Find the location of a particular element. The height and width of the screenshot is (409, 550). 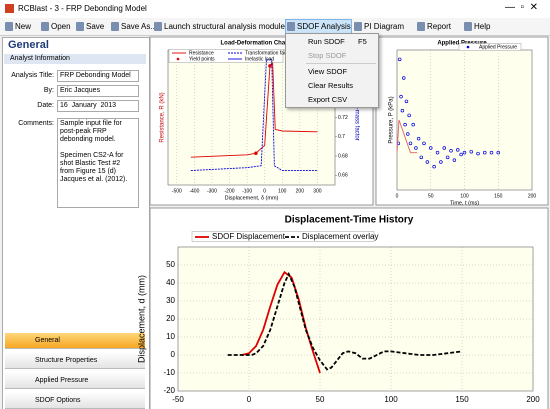

menu-item: Clear Results is located at coordinates (331, 85).